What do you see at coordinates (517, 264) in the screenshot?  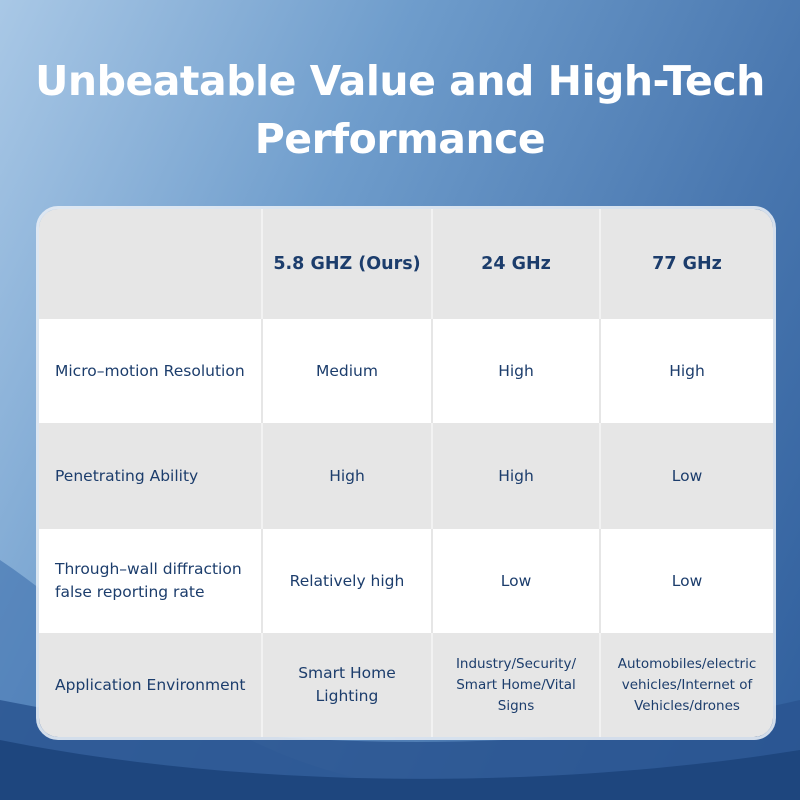 I see `header-cell: 24 GHz` at bounding box center [517, 264].